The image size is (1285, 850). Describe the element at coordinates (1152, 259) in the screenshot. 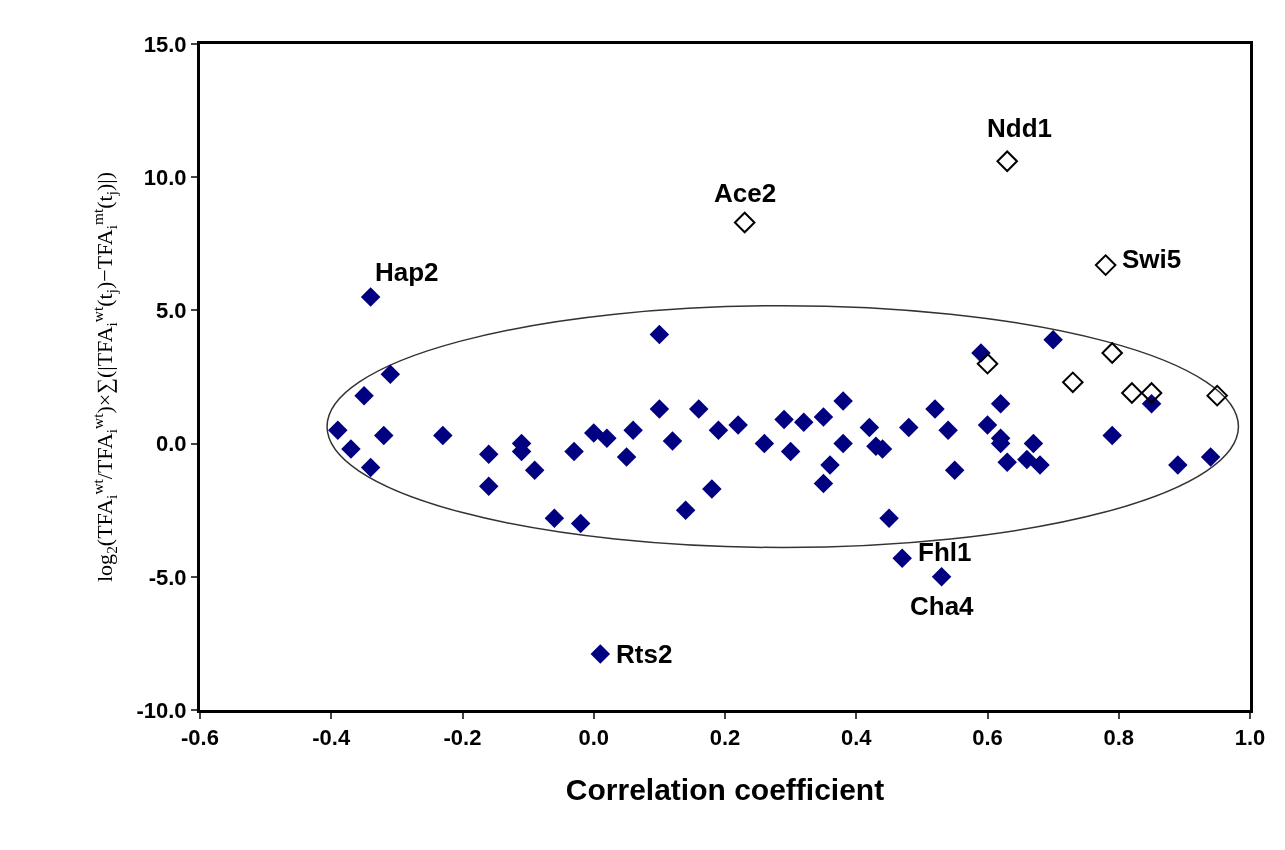

I see `annotation: Swi5` at that location.